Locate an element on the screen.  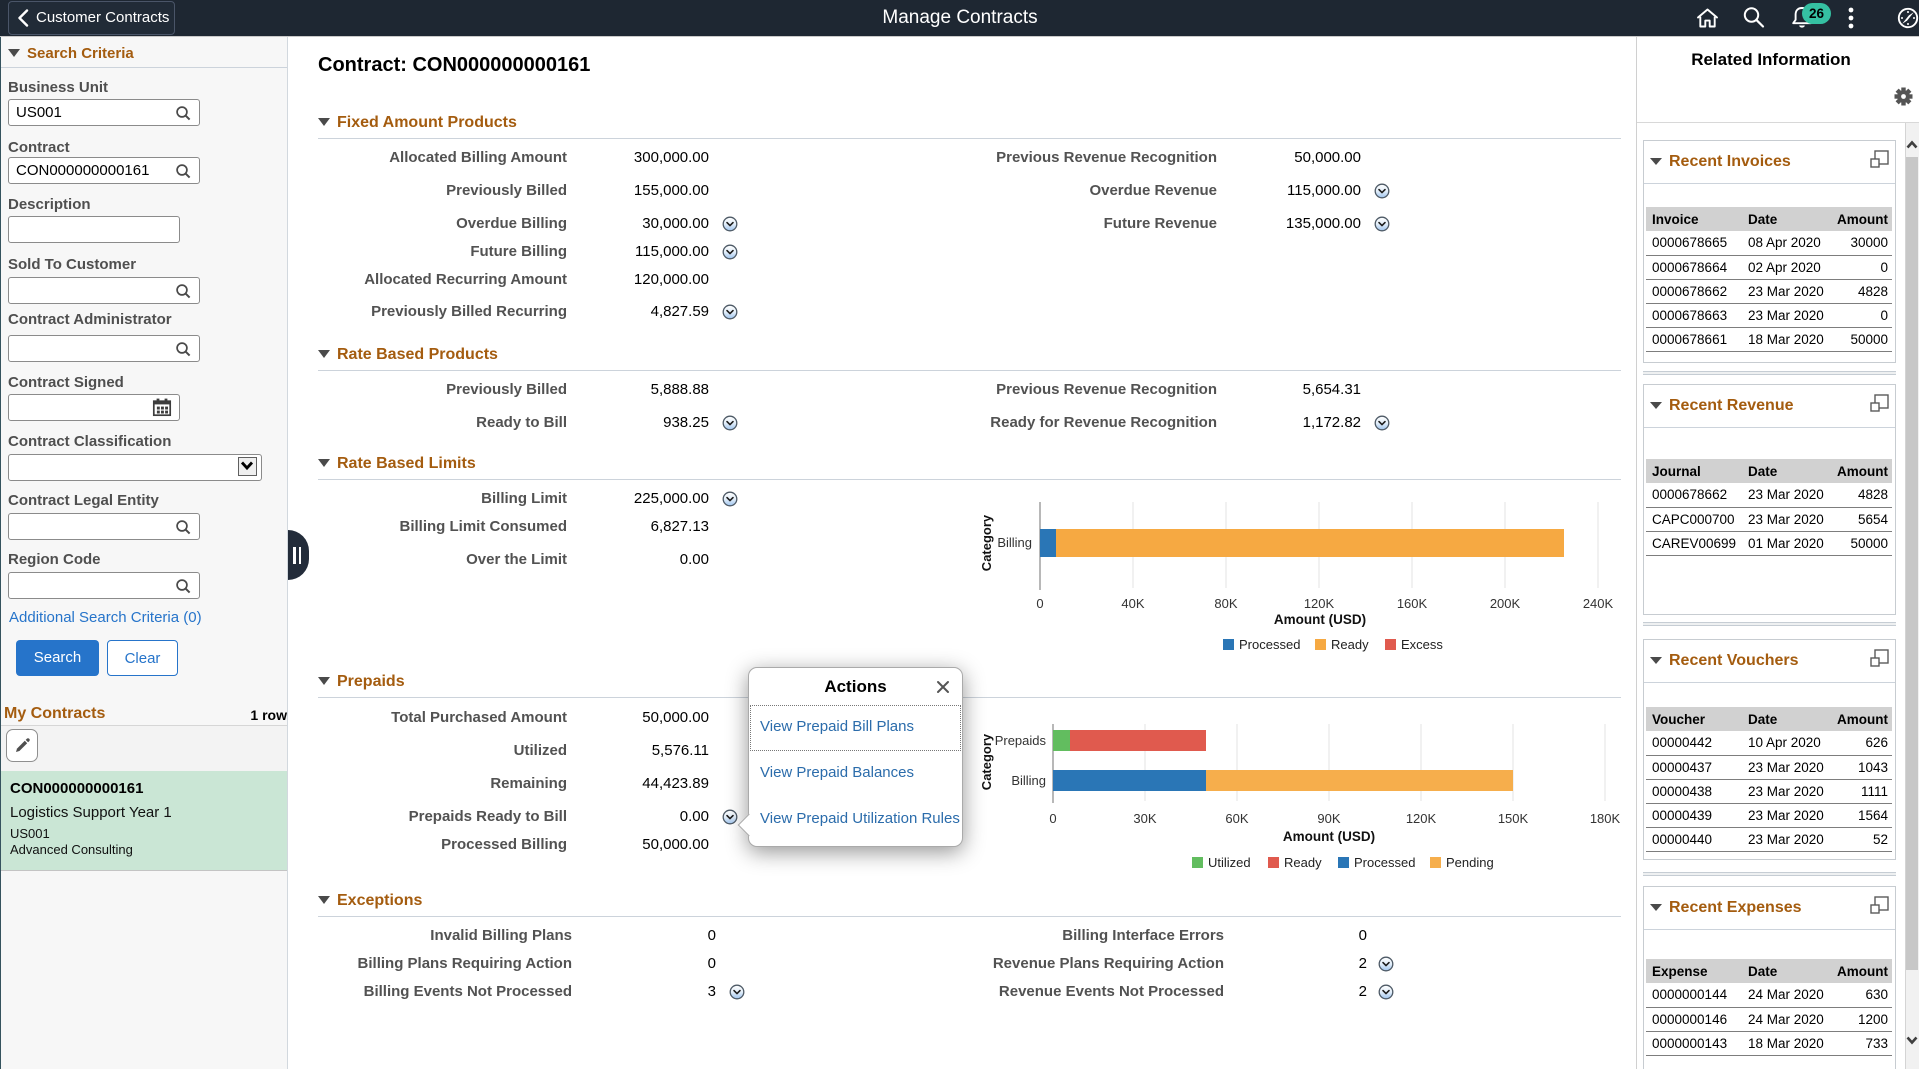
svg-text: 200K is located at coordinates (1505, 603).